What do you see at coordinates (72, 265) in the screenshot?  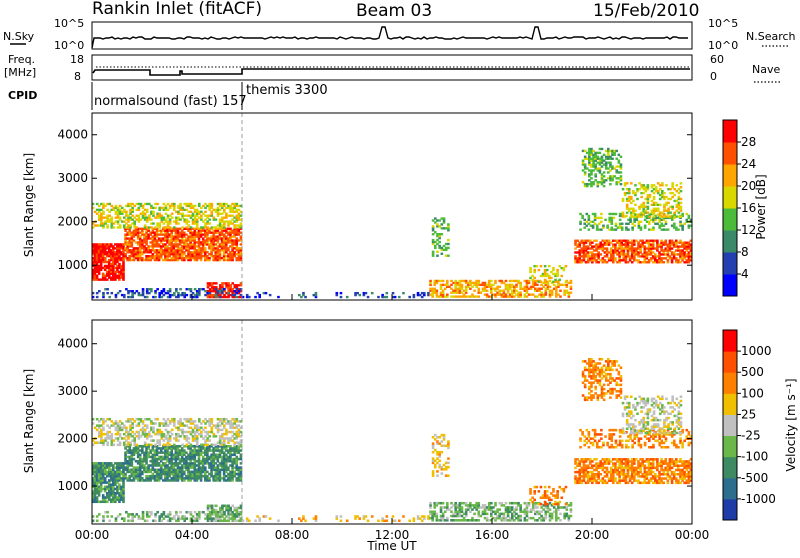 I see `power-ytick-label: 1000` at bounding box center [72, 265].